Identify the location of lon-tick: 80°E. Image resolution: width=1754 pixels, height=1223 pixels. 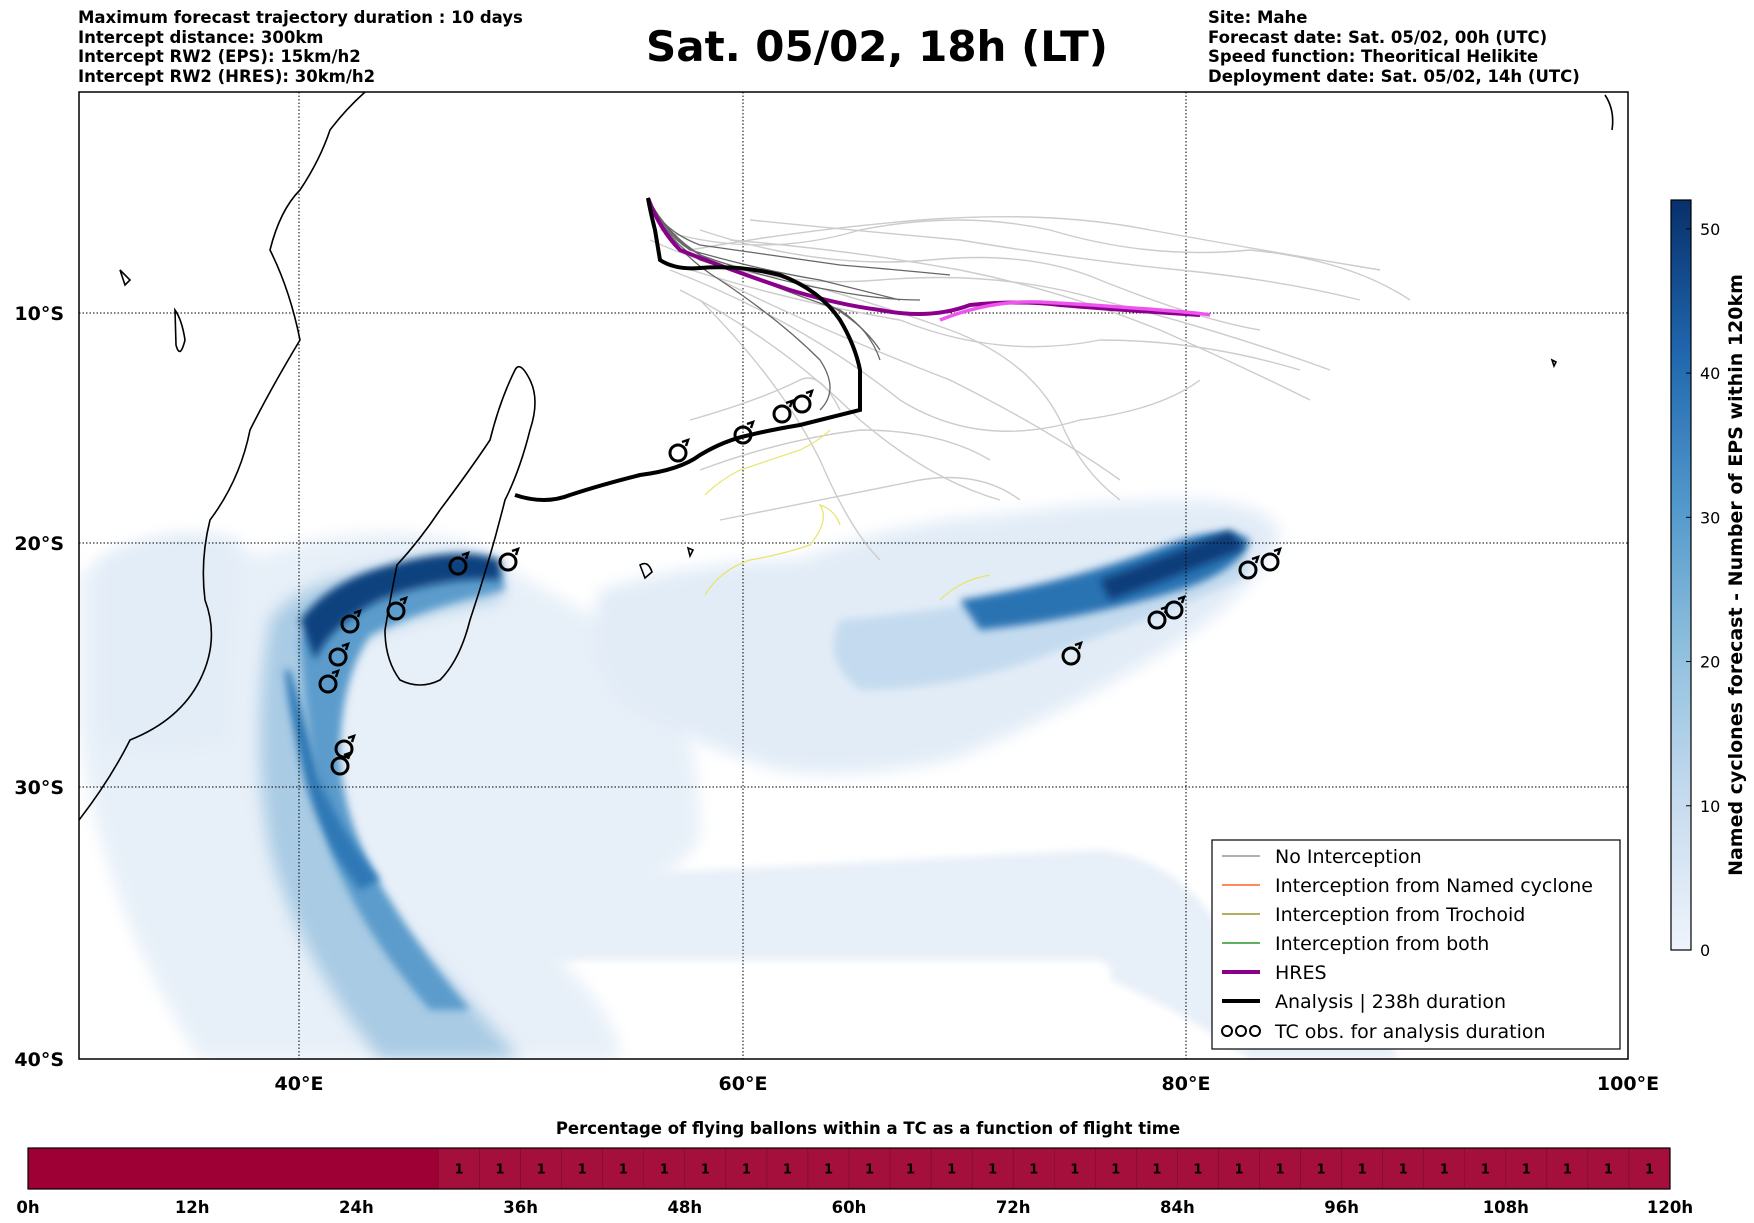
(1186, 1084).